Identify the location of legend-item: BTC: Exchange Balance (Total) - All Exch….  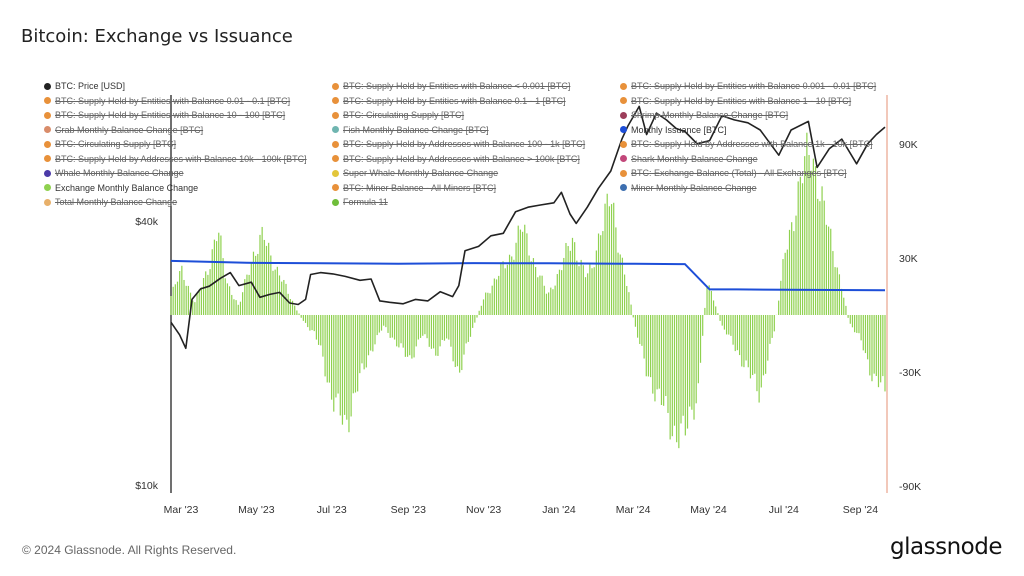
(762, 173).